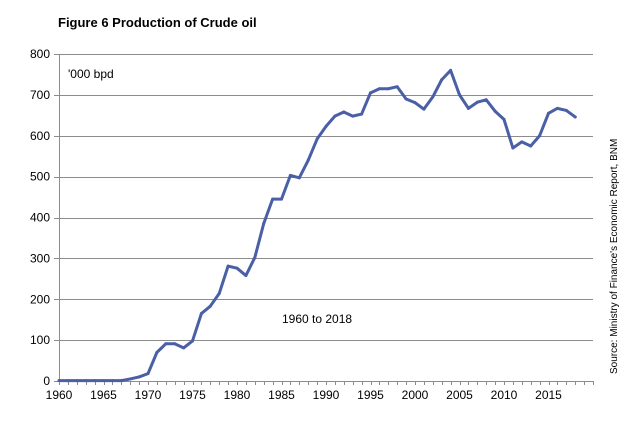 Image resolution: width=636 pixels, height=429 pixels. I want to click on data-point-1981, so click(246, 276).